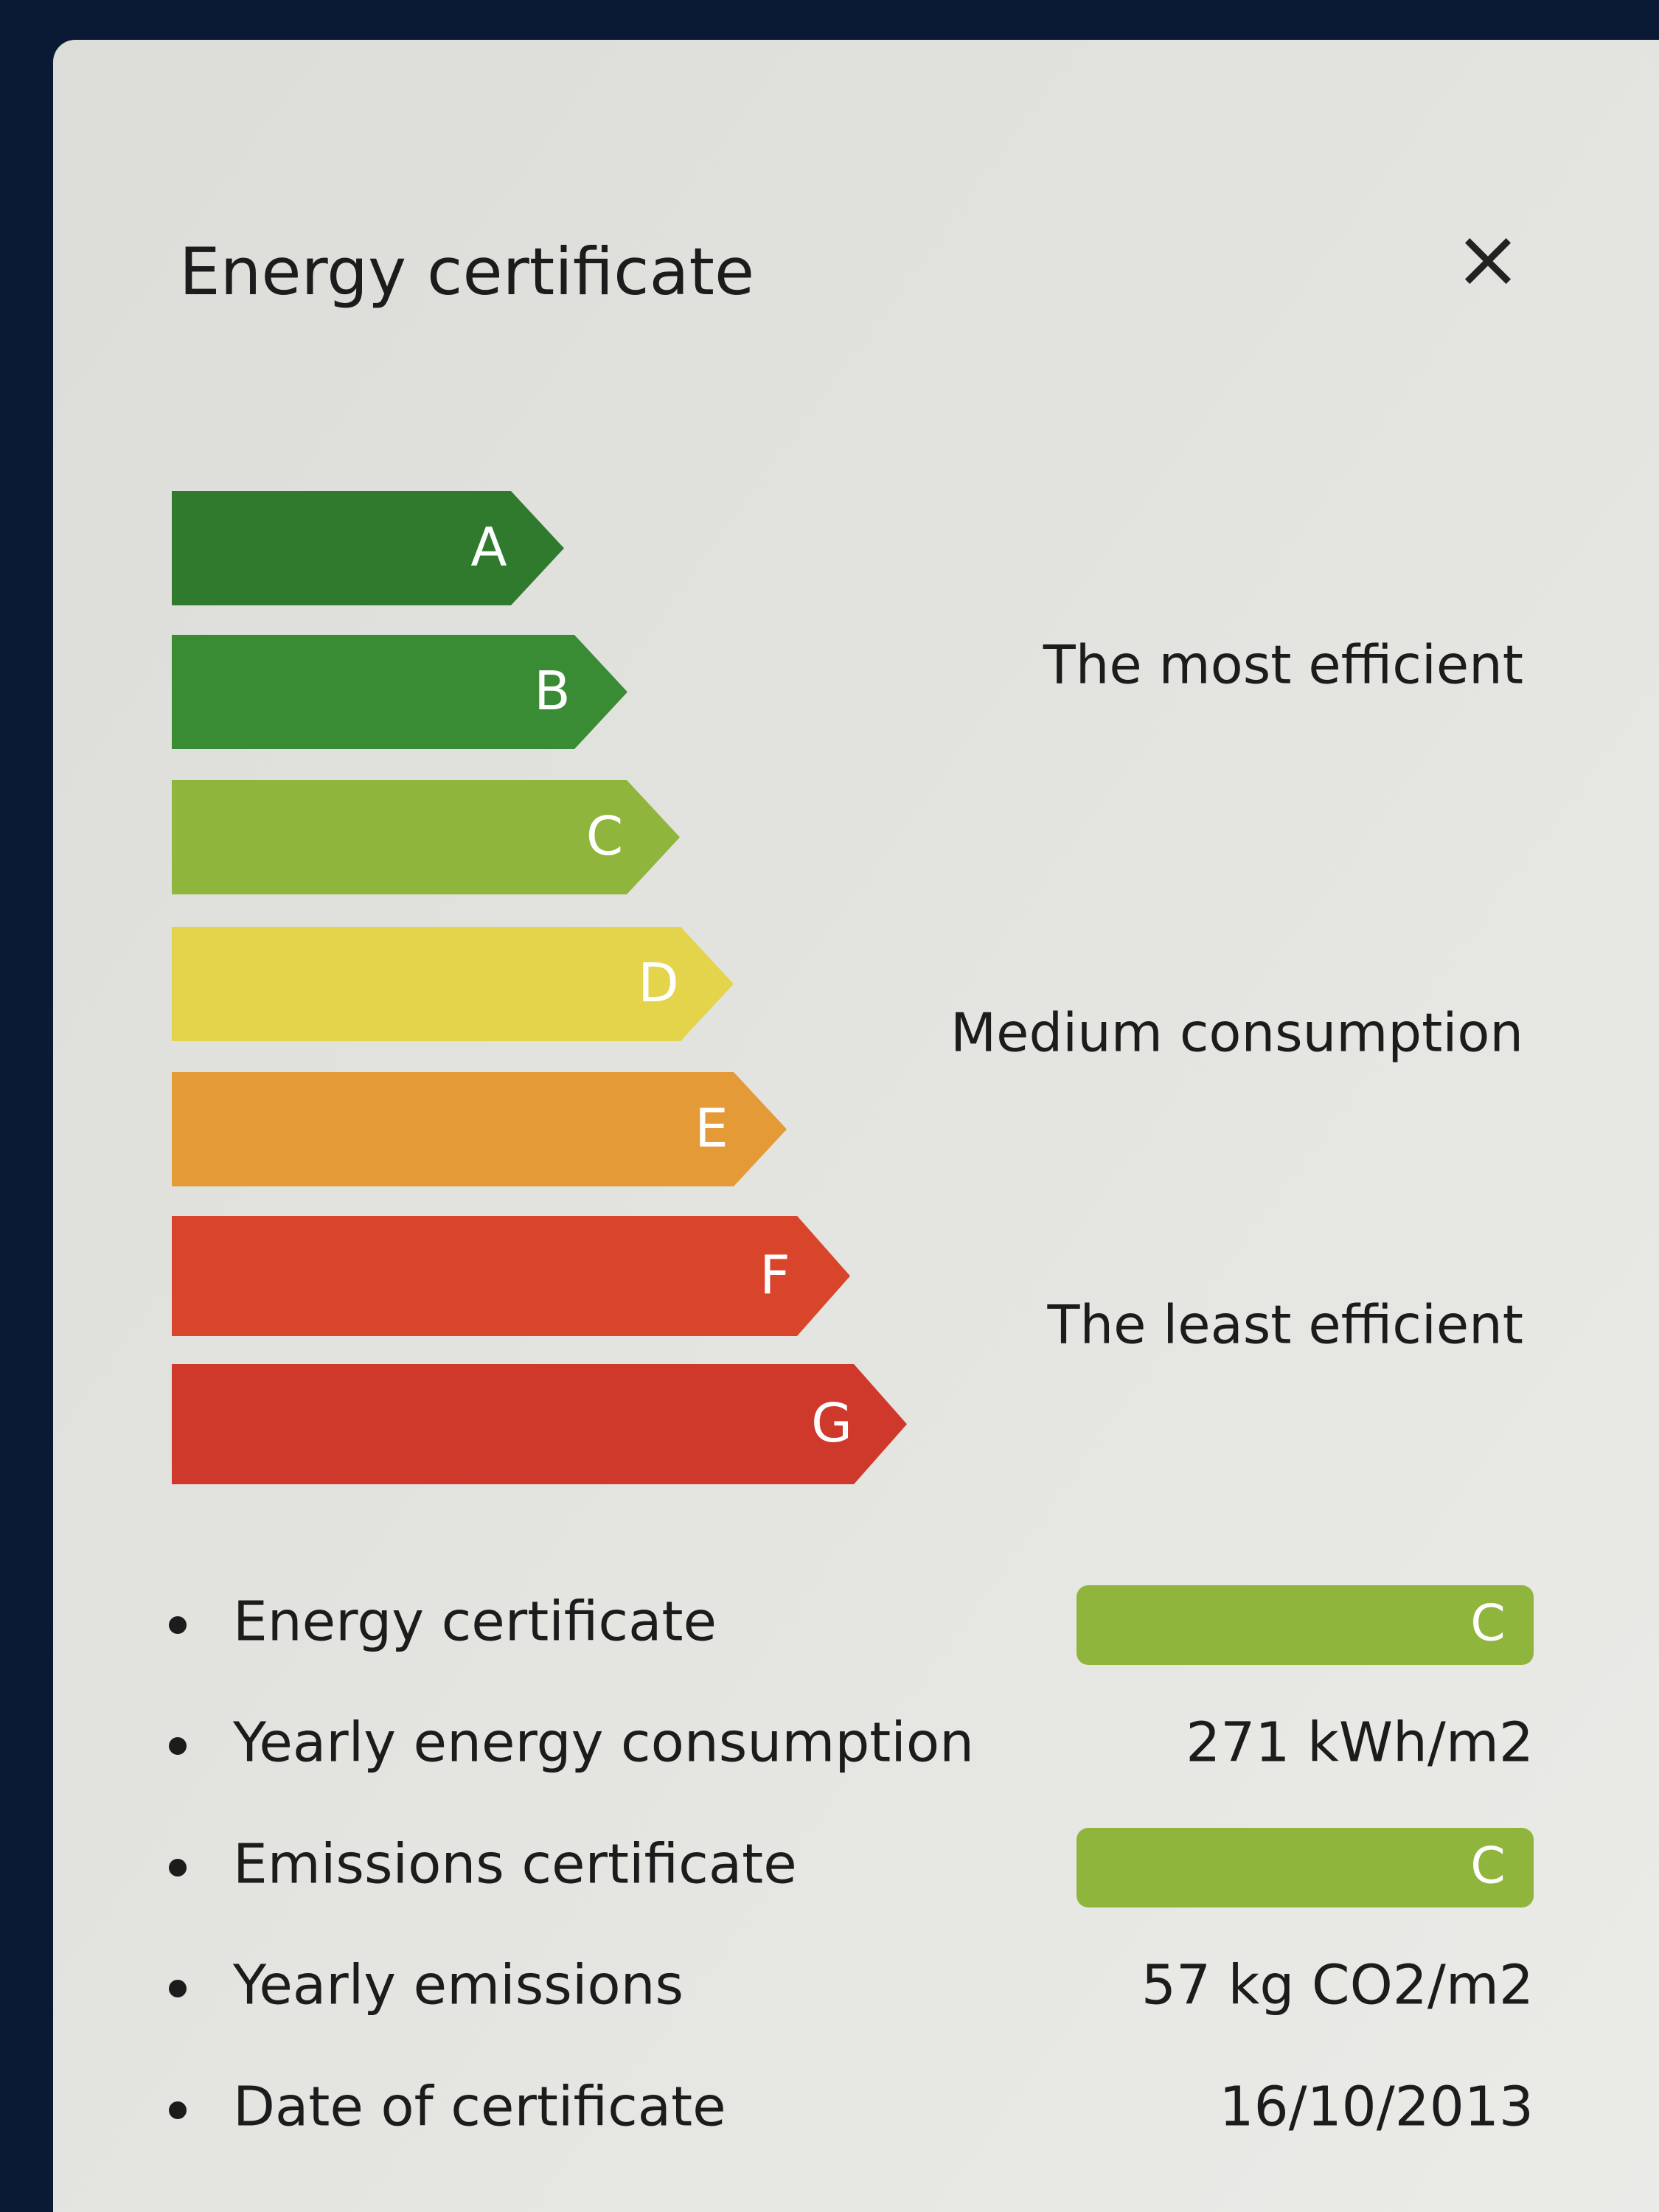 Image resolution: width=1659 pixels, height=2212 pixels. I want to click on energy-band-label: E, so click(711, 1128).